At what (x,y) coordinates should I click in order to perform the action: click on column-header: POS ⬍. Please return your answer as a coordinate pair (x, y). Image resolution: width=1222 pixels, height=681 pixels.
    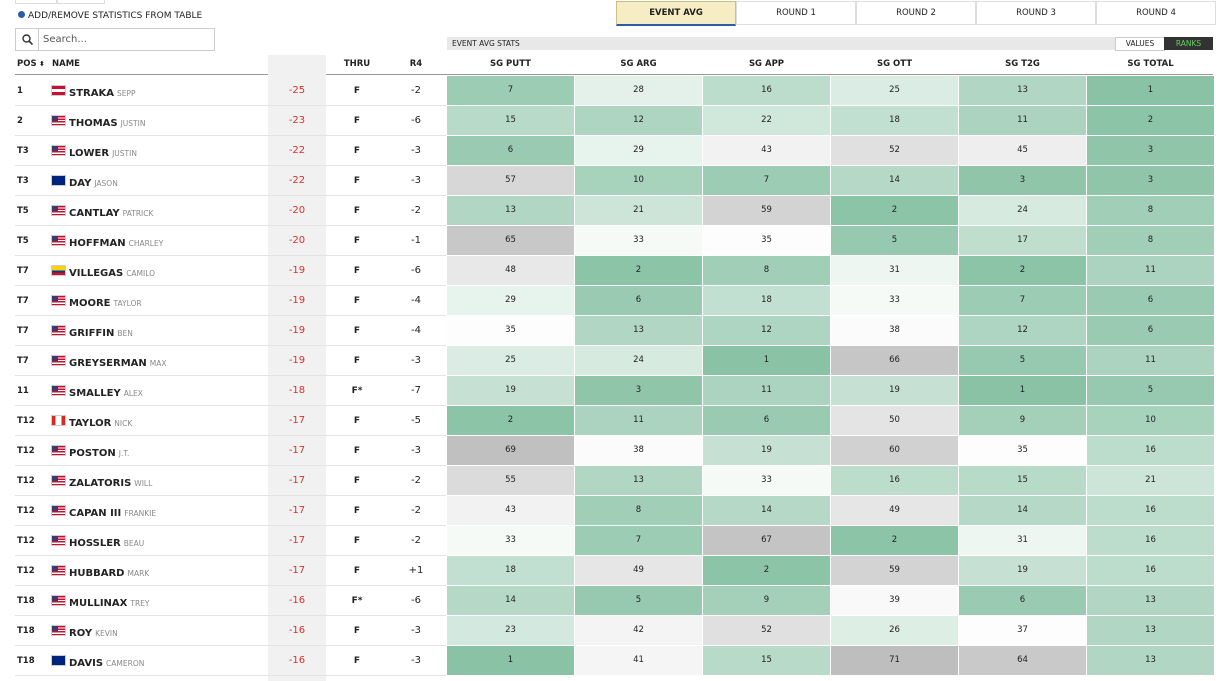
    Looking at the image, I should click on (31, 64).